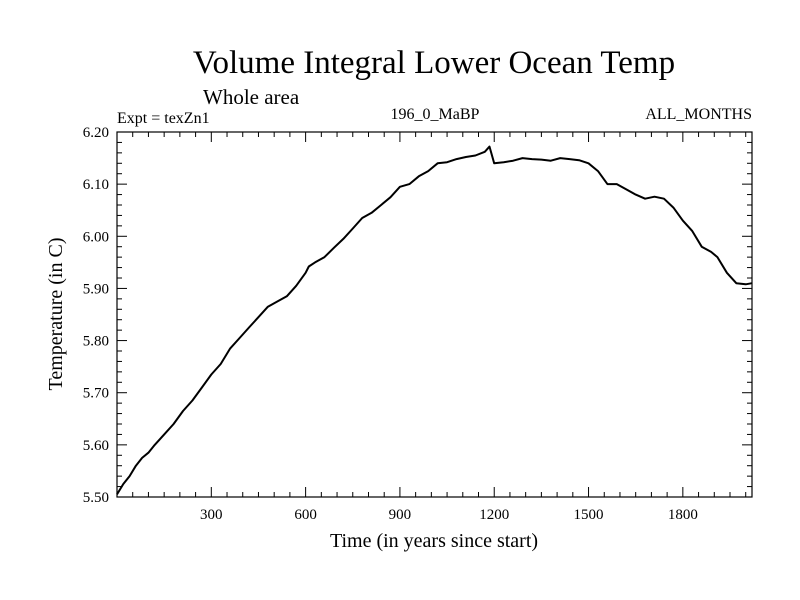 The height and width of the screenshot is (600, 800). Describe the element at coordinates (683, 515) in the screenshot. I see `x-tick-label: 1800` at that location.